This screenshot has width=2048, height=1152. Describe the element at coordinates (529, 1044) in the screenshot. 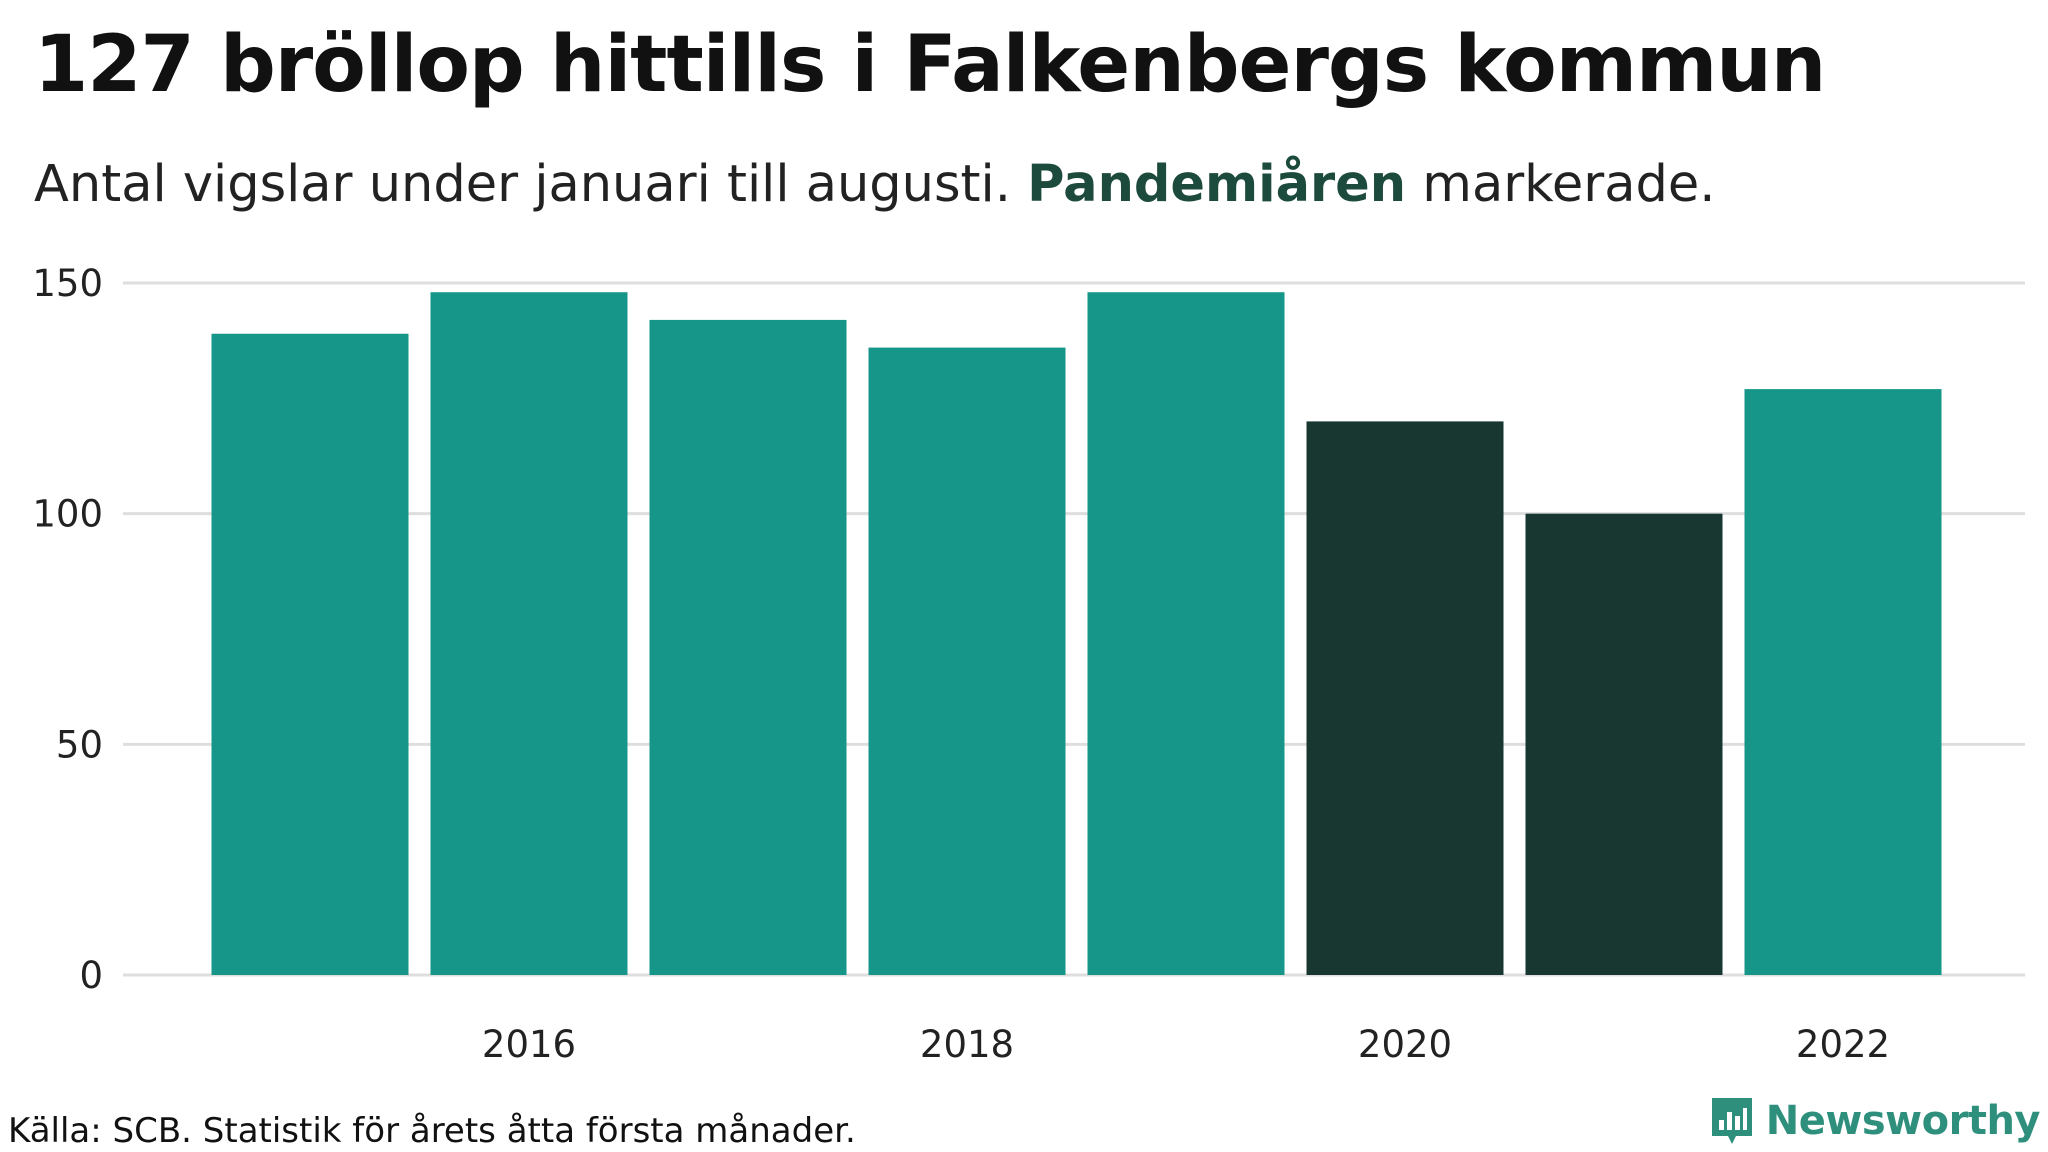

I see `x-tick-label: 2016` at that location.